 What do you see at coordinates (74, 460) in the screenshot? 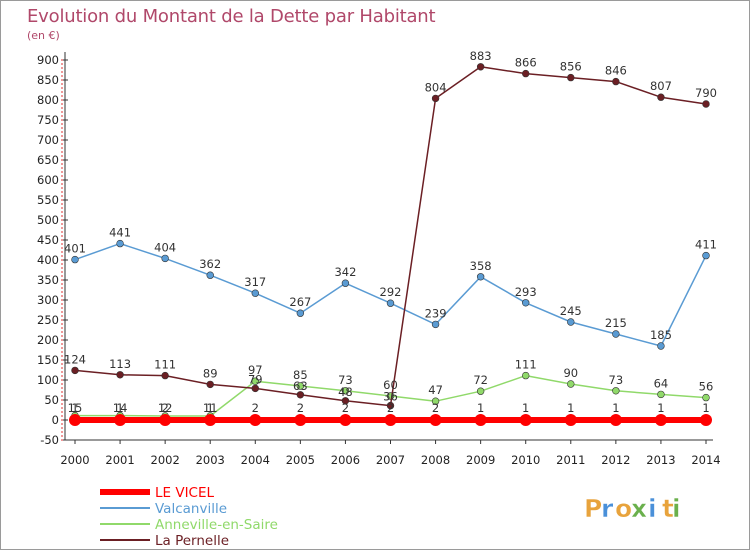
I see `x-tick-label: 2000` at bounding box center [74, 460].